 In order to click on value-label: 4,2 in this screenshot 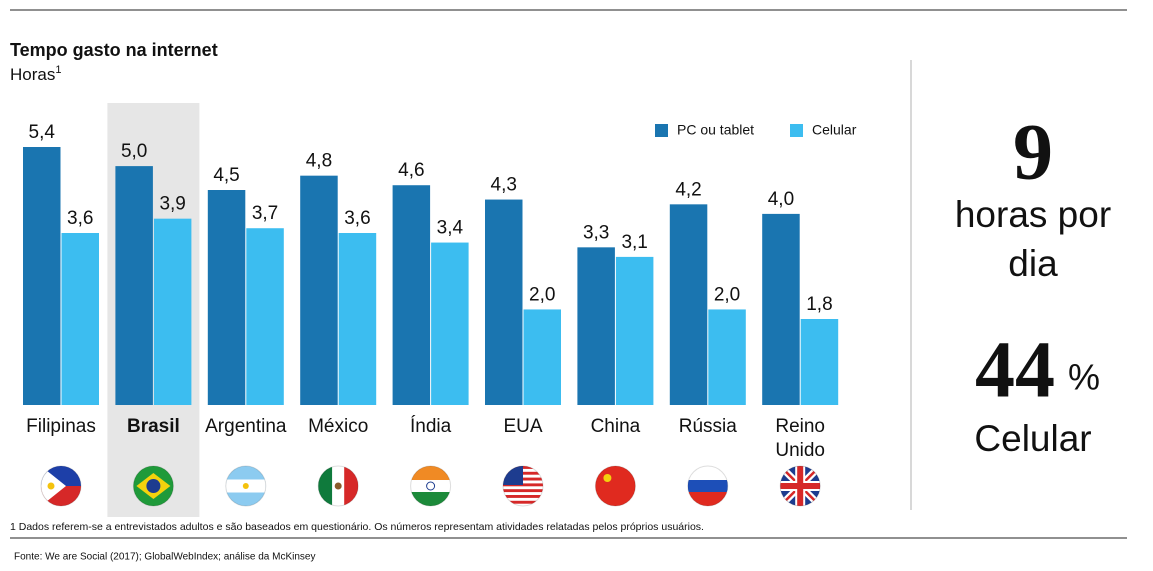, I will do `click(688, 189)`.